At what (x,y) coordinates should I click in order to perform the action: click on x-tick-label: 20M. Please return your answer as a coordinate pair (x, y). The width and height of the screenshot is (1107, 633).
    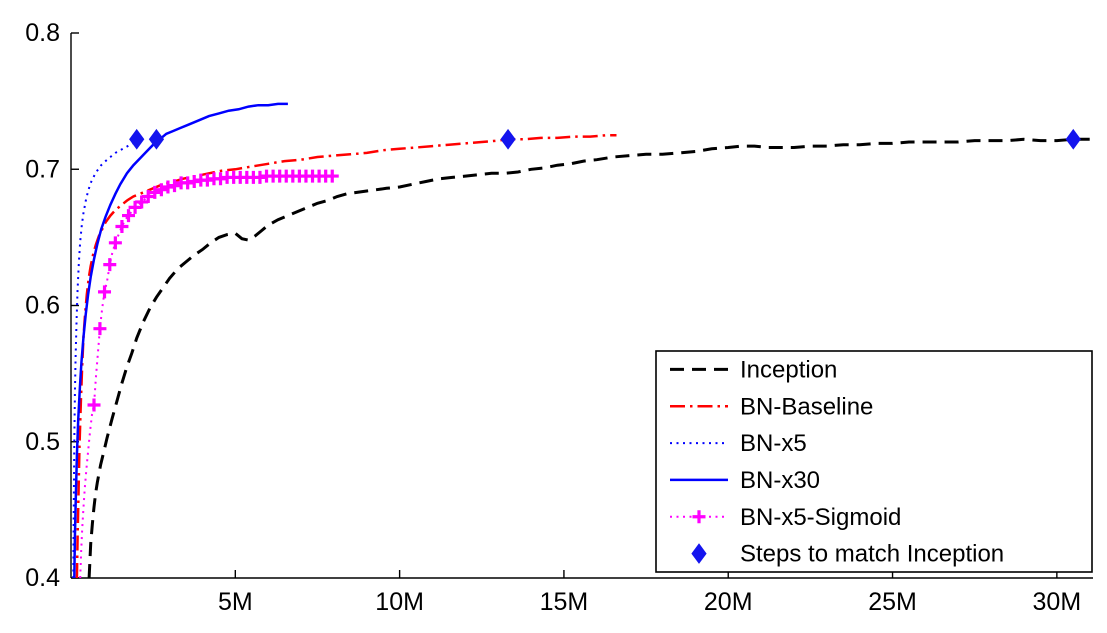
    Looking at the image, I should click on (728, 602).